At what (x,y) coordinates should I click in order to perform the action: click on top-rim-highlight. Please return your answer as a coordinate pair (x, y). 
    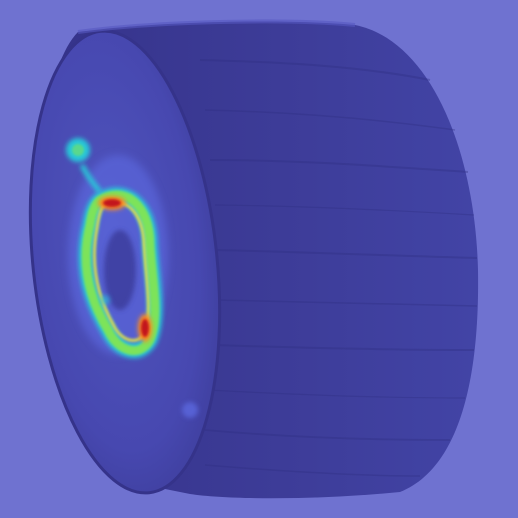
    Looking at the image, I should click on (216, 26).